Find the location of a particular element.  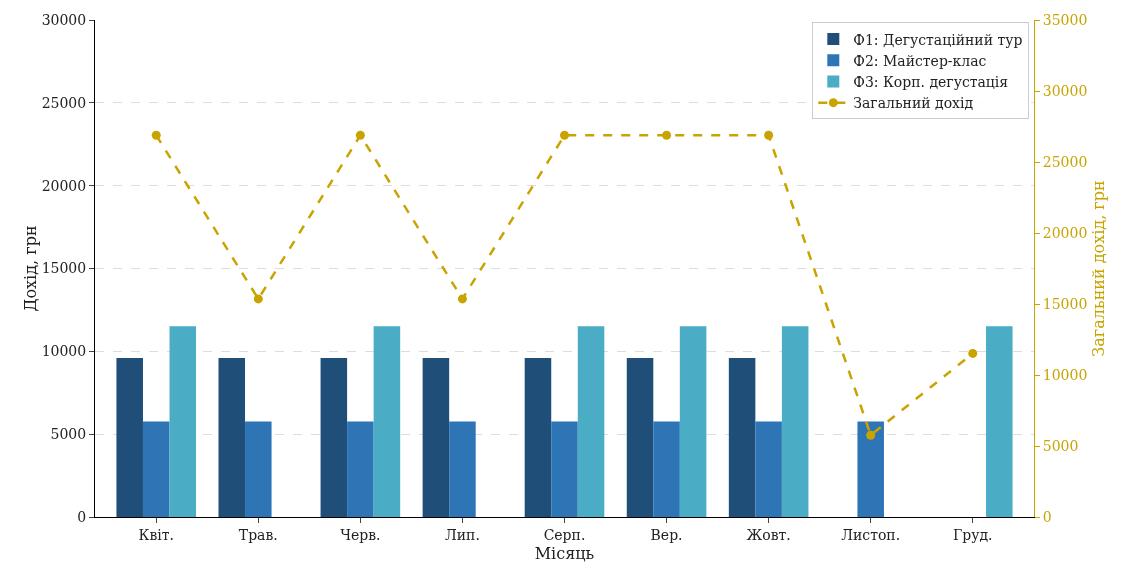

y2-tick-label: 5000 is located at coordinates (1060, 445).